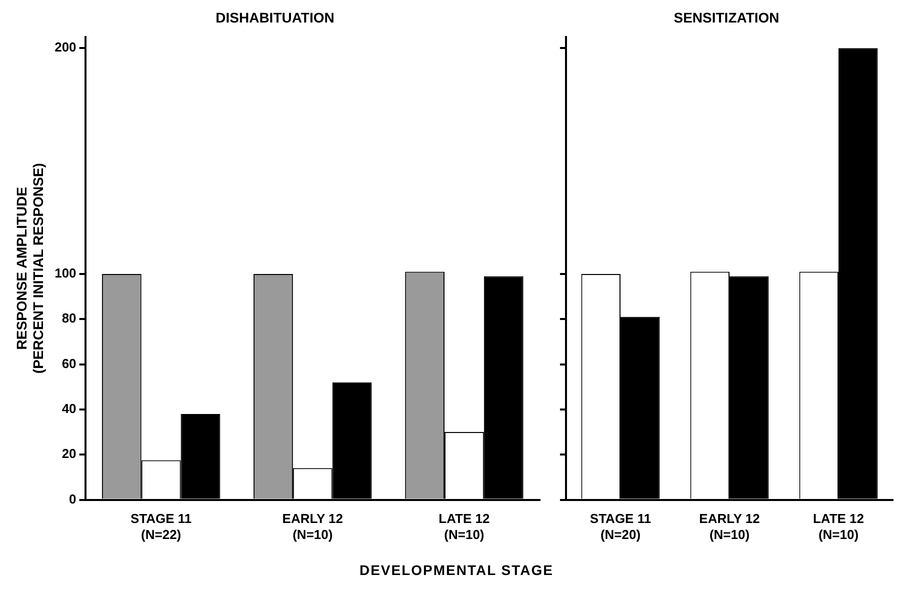  Describe the element at coordinates (161, 526) in the screenshot. I see `x-tick-label: STAGE 11 (N=22)` at that location.